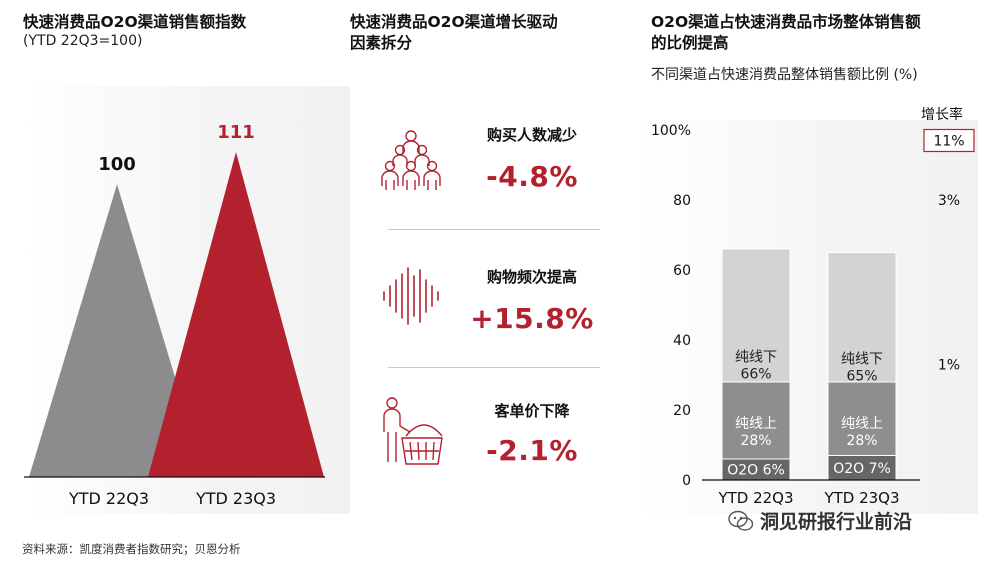  Describe the element at coordinates (235, 498) in the screenshot. I see `index-category-label-2: YTD 23Q3` at that location.